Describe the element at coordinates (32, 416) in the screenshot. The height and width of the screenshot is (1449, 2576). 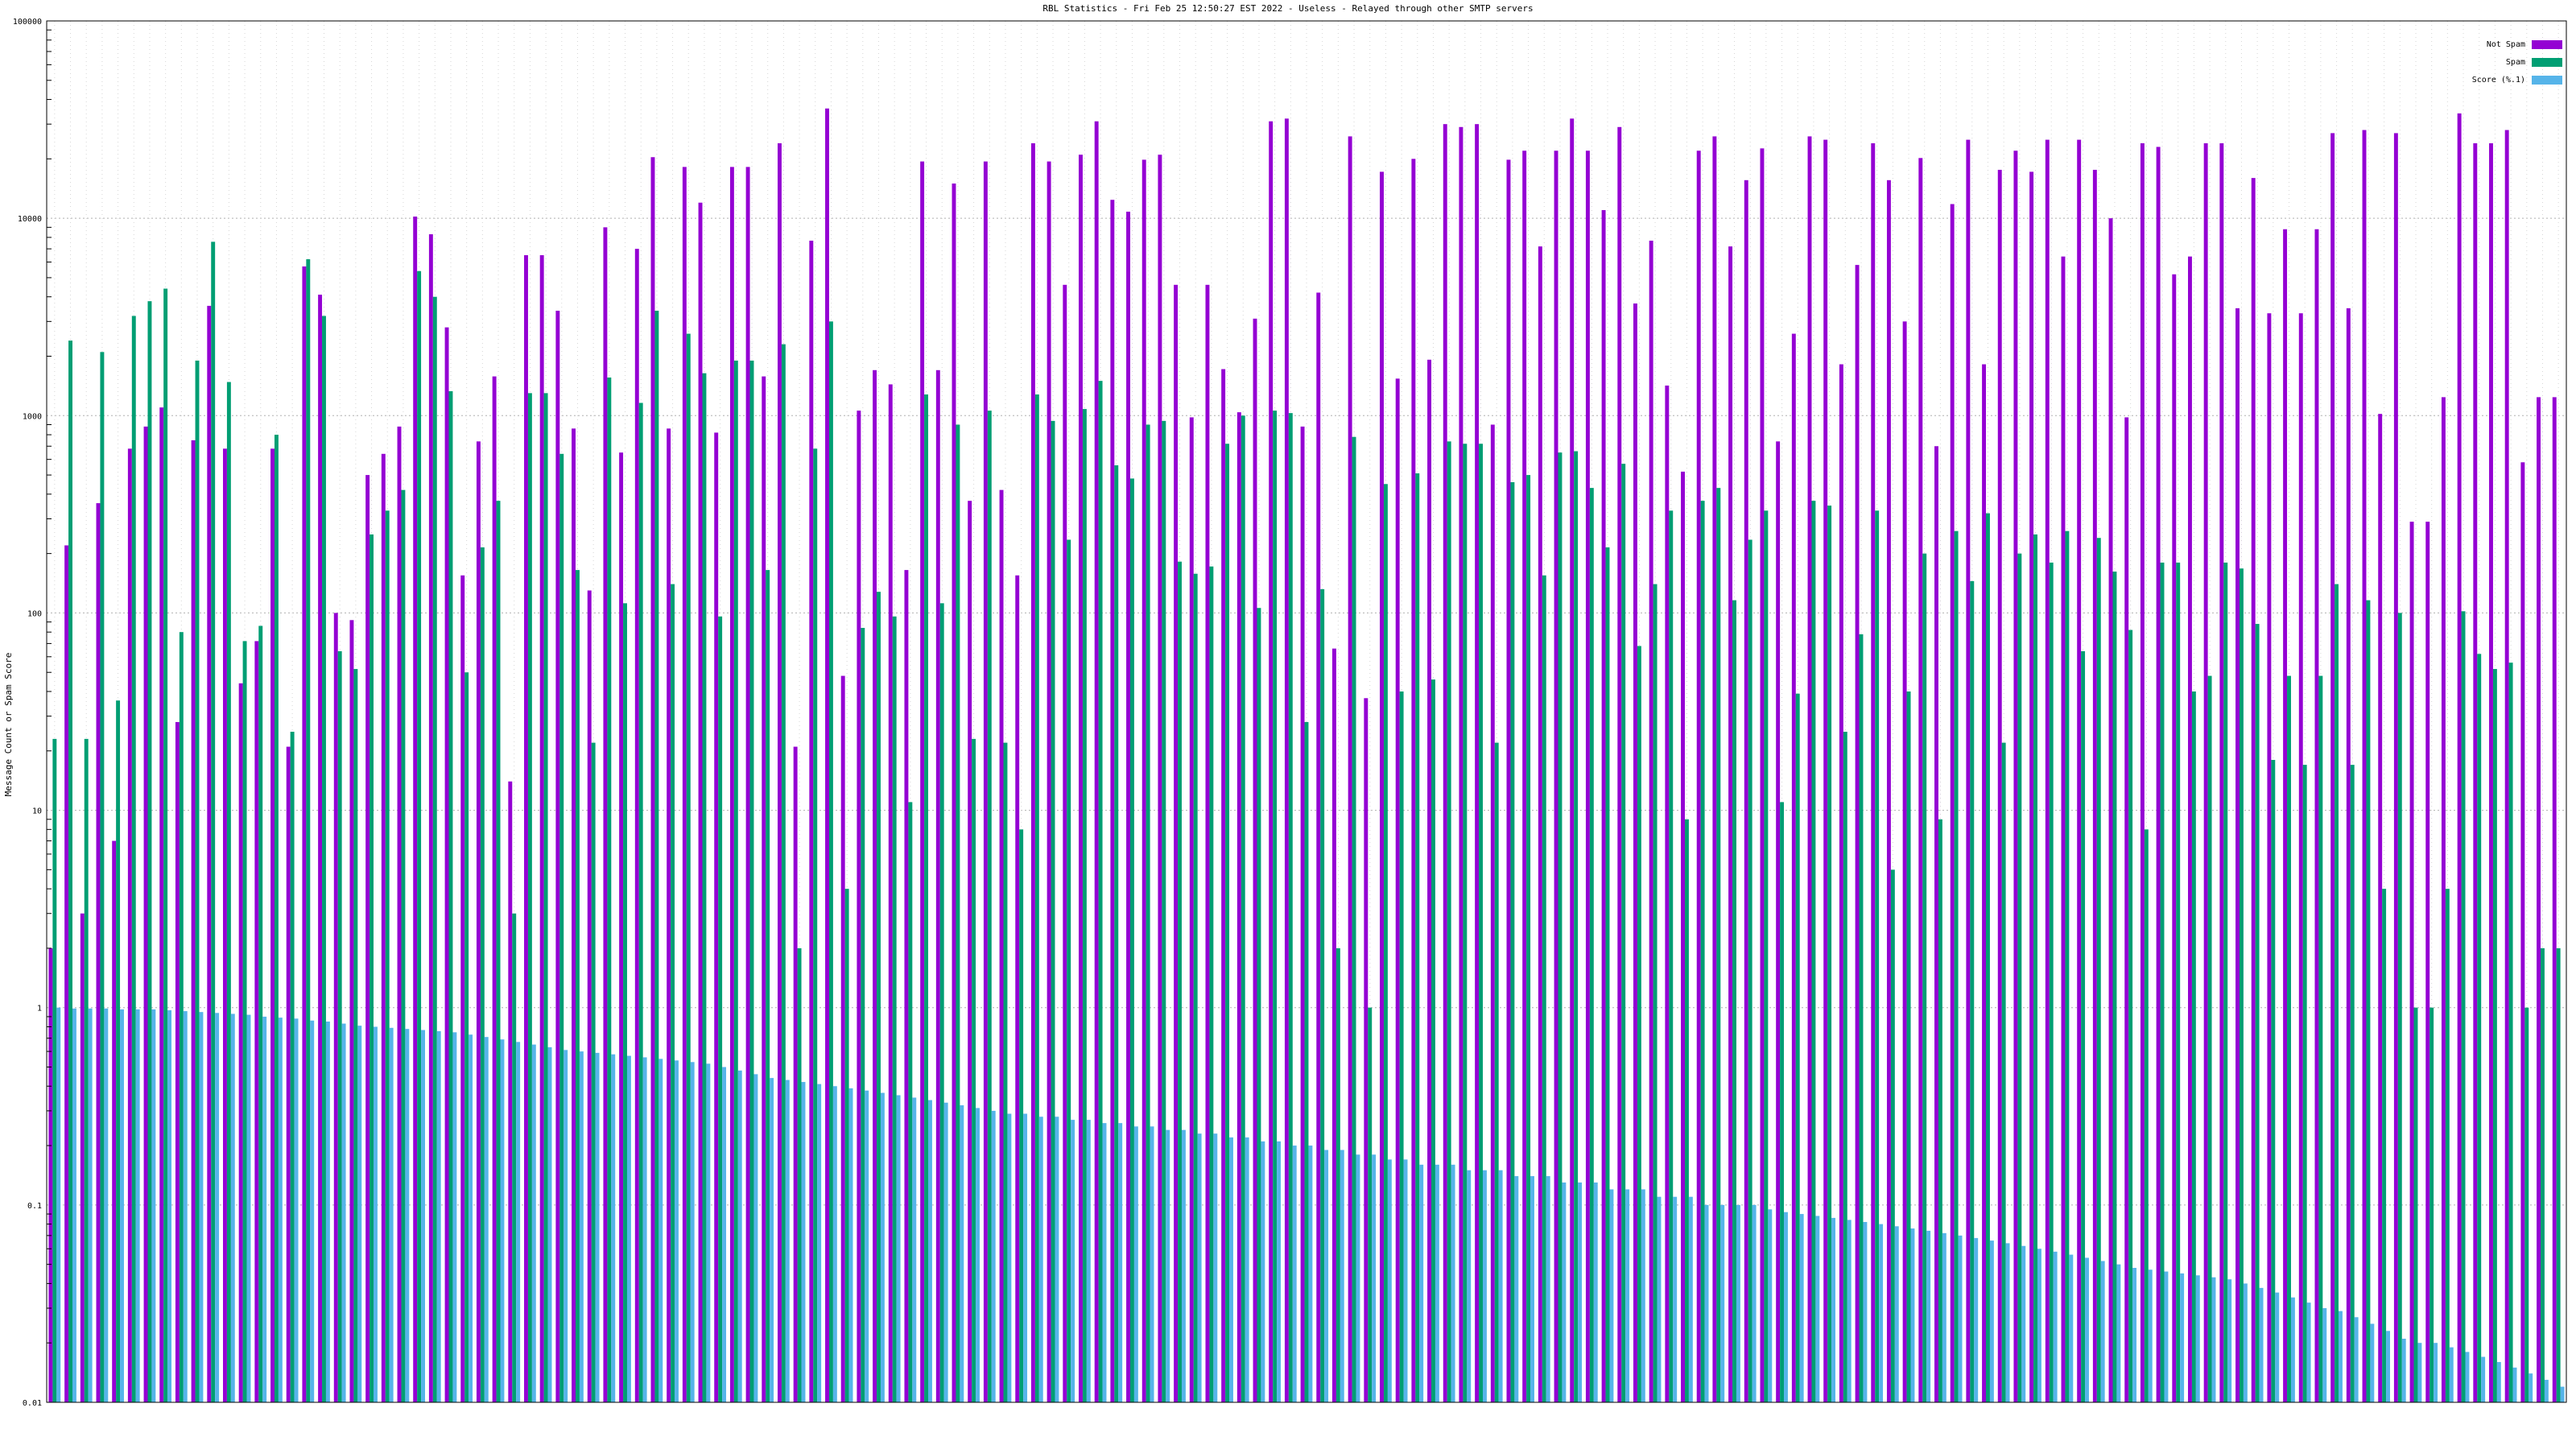
I see `y-tick-label: 1000` at that location.